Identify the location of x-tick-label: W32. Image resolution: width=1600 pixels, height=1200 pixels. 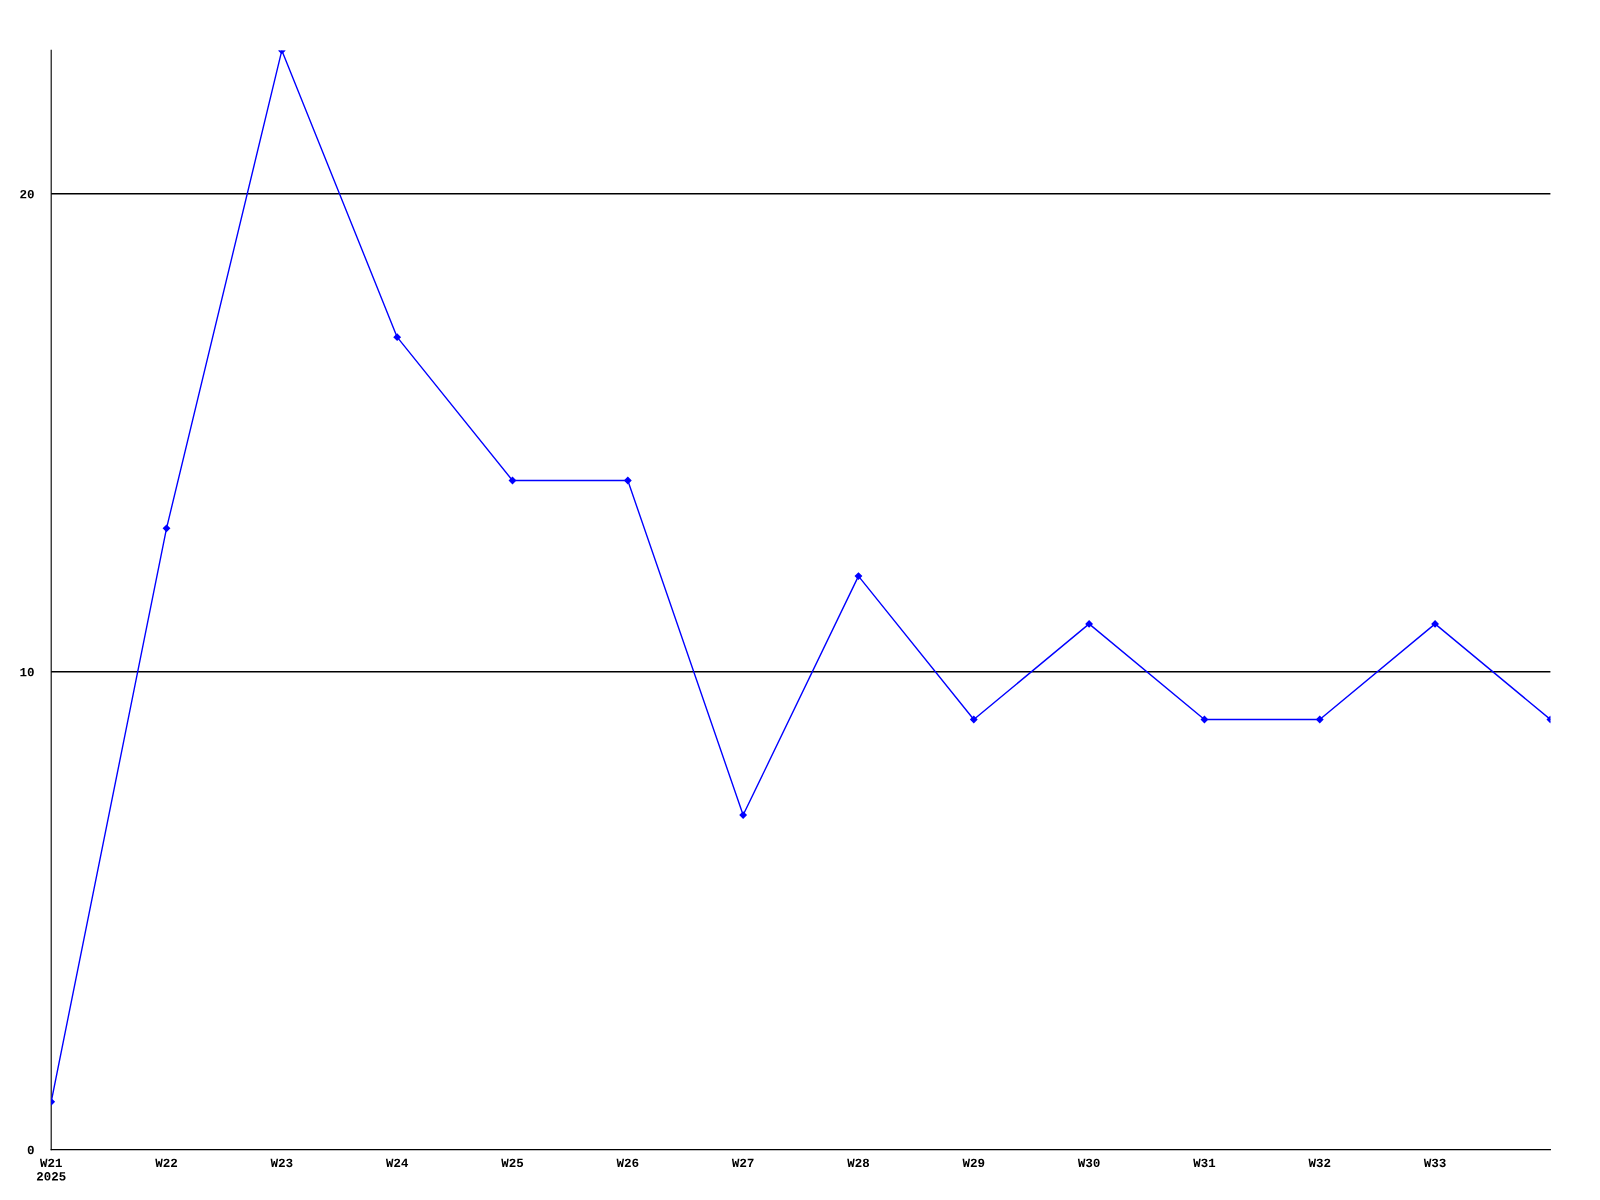
(1319, 1163).